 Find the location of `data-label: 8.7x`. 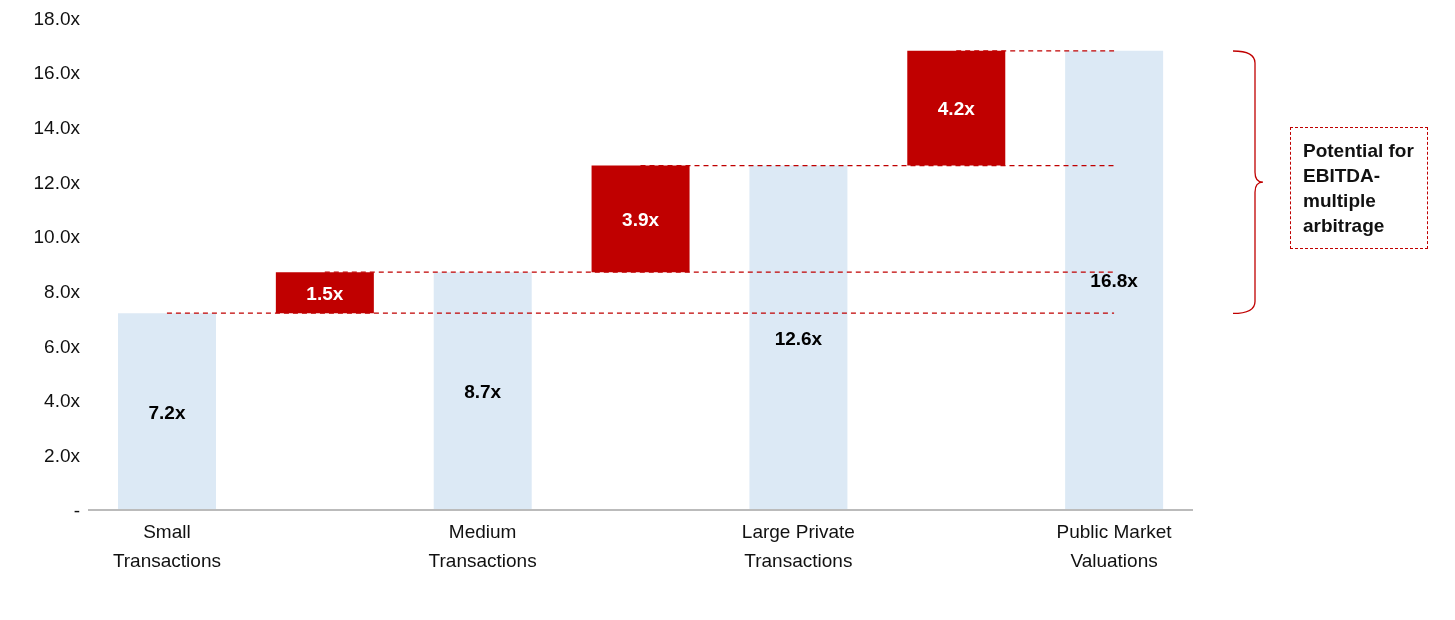

data-label: 8.7x is located at coordinates (483, 392).